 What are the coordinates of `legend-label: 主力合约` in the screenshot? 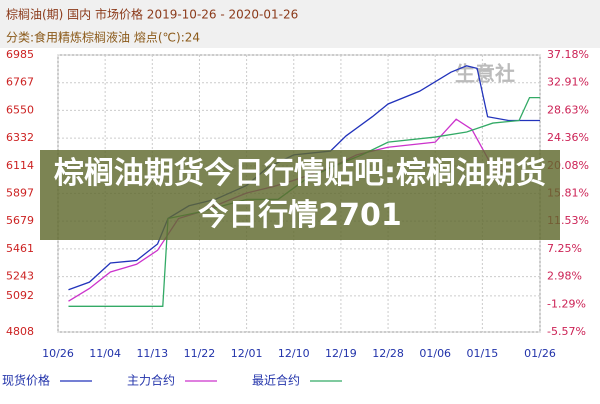 It's located at (151, 380).